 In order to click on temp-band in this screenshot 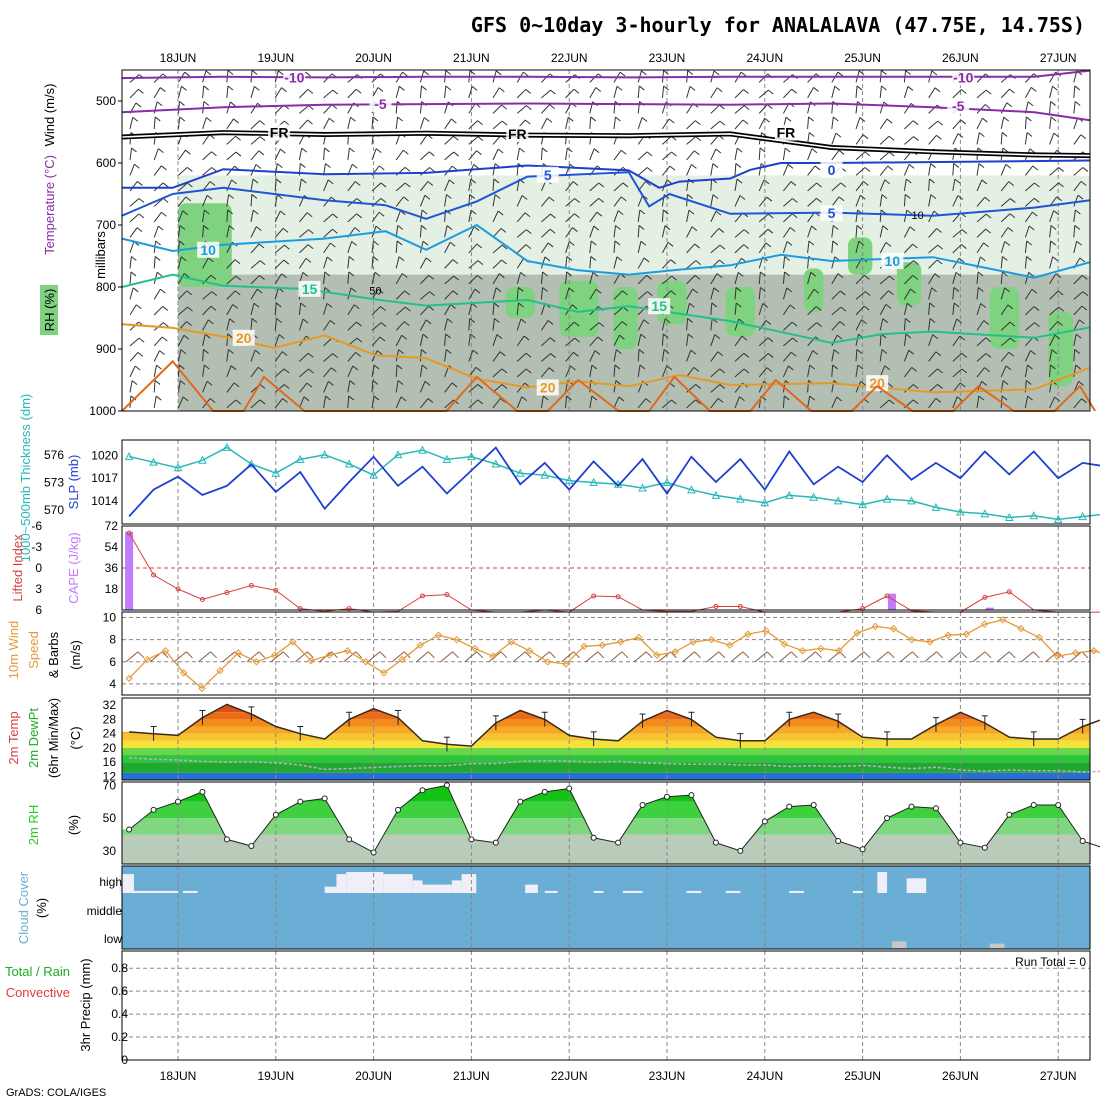, I will do `click(606, 759)`.